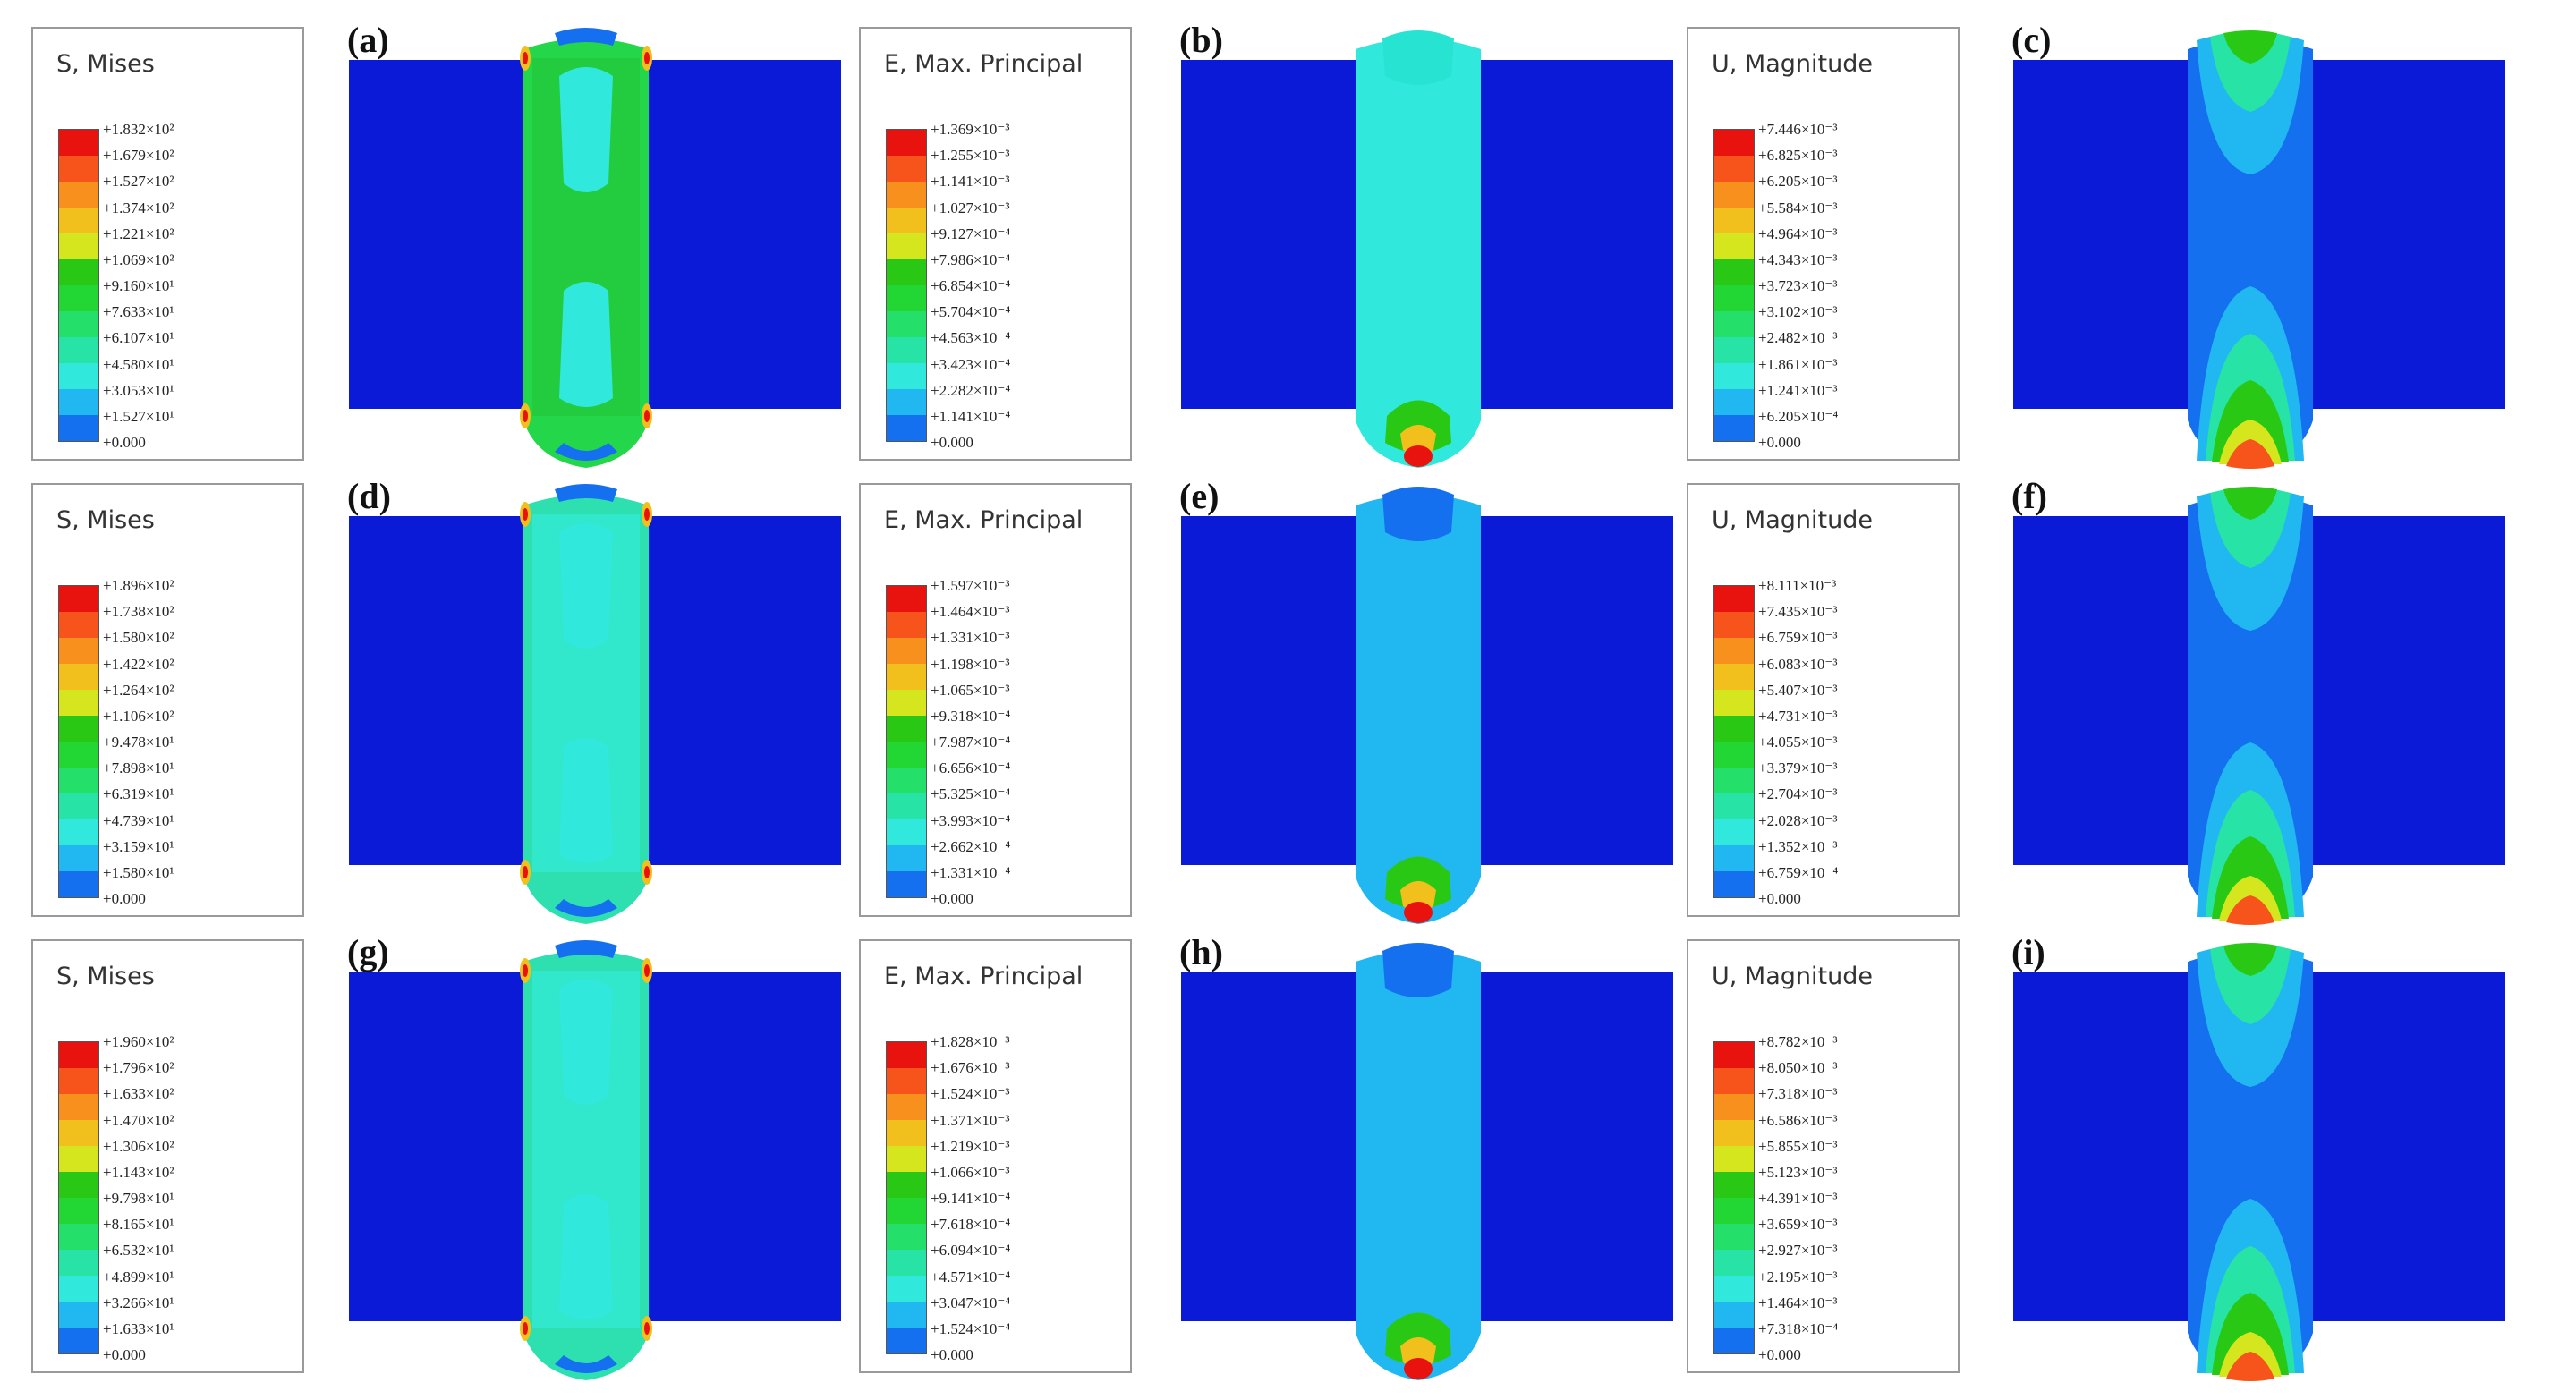 This screenshot has height=1400, width=2576. I want to click on legend-tick-label: +2.704×10⁻³, so click(1798, 794).